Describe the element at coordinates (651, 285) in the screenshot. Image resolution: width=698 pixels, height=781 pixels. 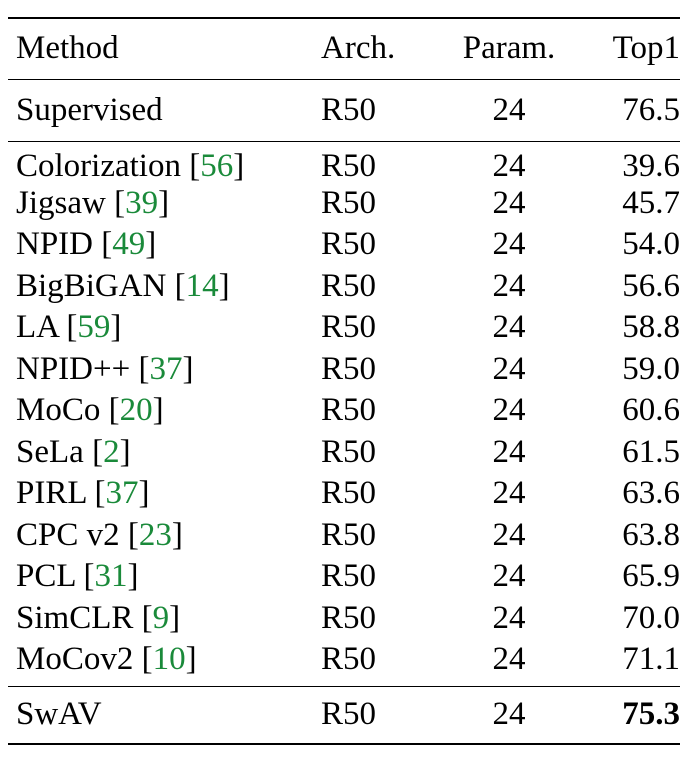
I see `cell-top1: 56.6` at that location.